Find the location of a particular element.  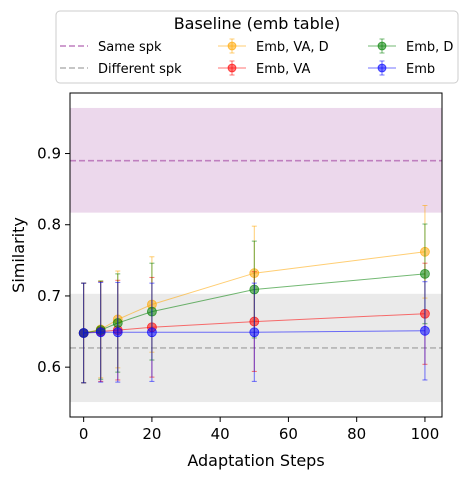

y-tick-label: 0.8 is located at coordinates (49, 225).